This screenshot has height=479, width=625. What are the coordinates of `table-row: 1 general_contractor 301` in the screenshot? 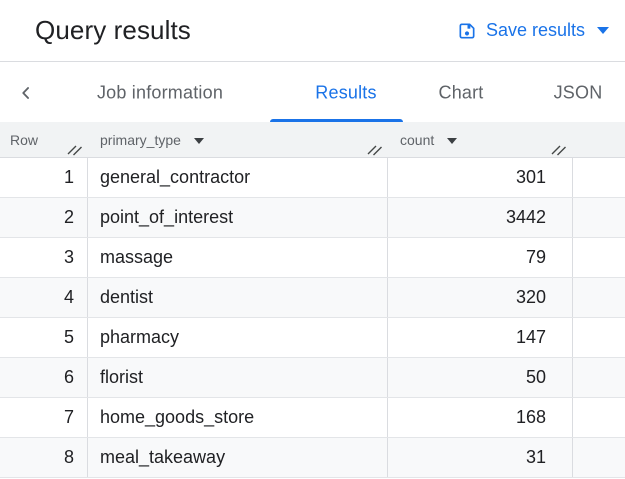 It's located at (312, 178).